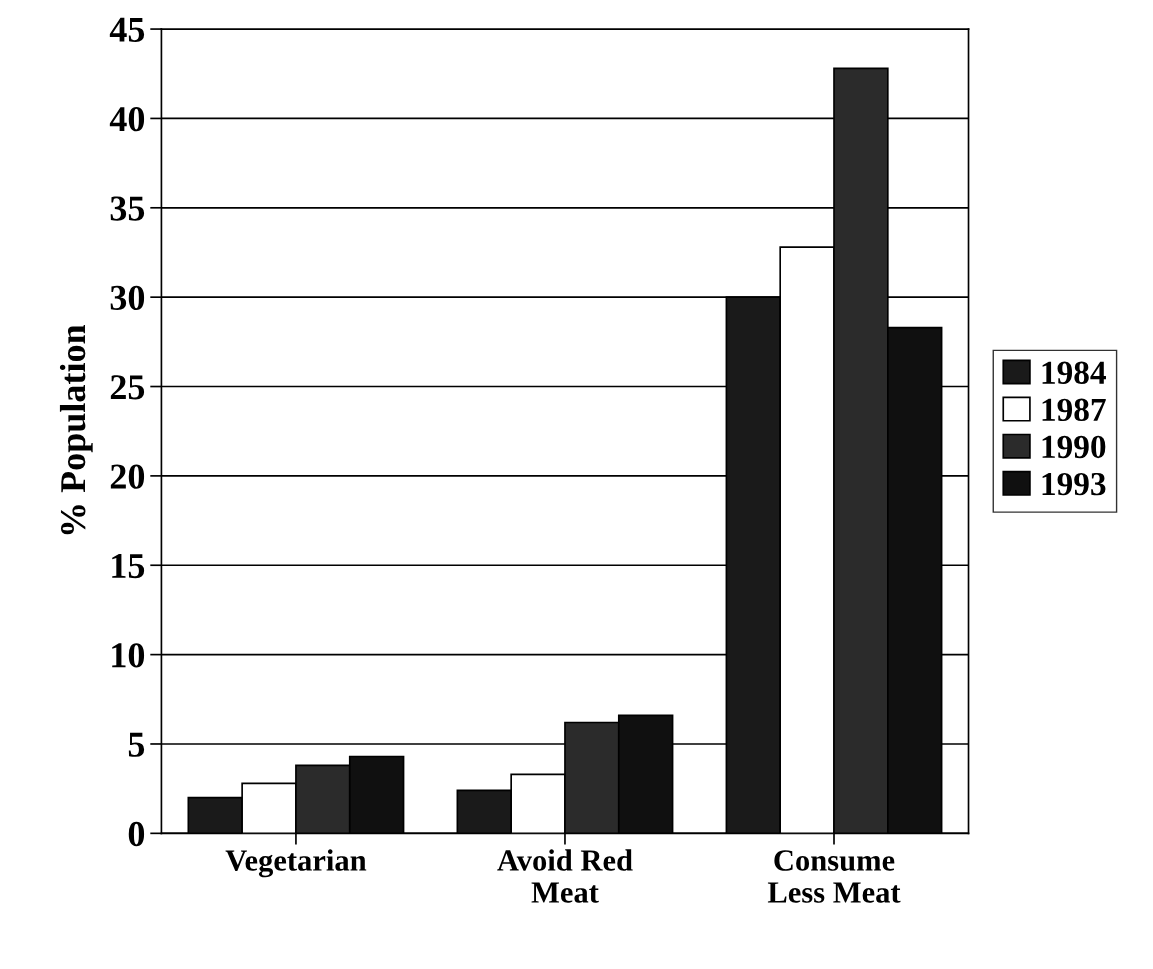 This screenshot has height=969, width=1153. What do you see at coordinates (834, 876) in the screenshot?
I see `x-tick-label: Consume Less Meat` at bounding box center [834, 876].